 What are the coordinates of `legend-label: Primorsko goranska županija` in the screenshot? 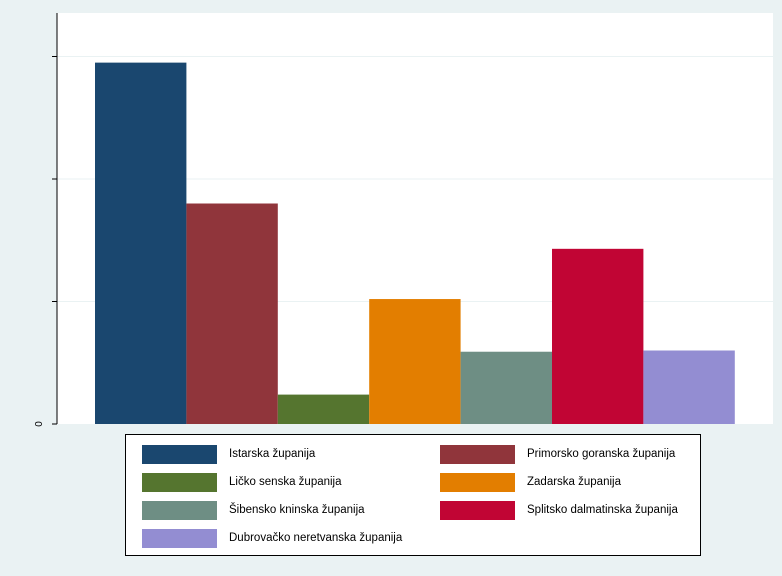 It's located at (601, 454).